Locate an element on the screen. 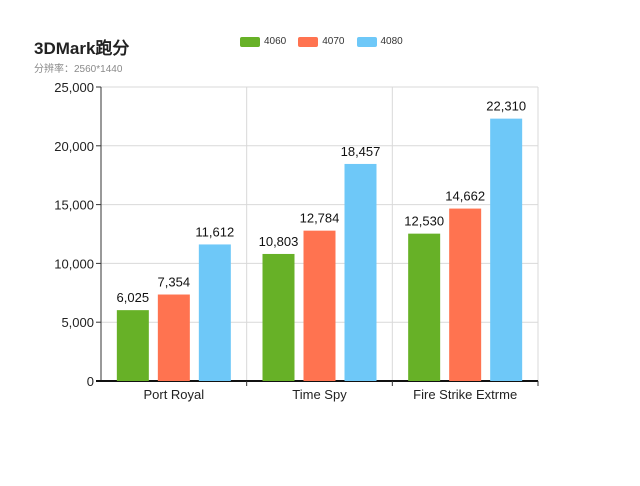 Image resolution: width=640 pixels, height=486 pixels. data-label-4060-2: 12,530 is located at coordinates (424, 221).